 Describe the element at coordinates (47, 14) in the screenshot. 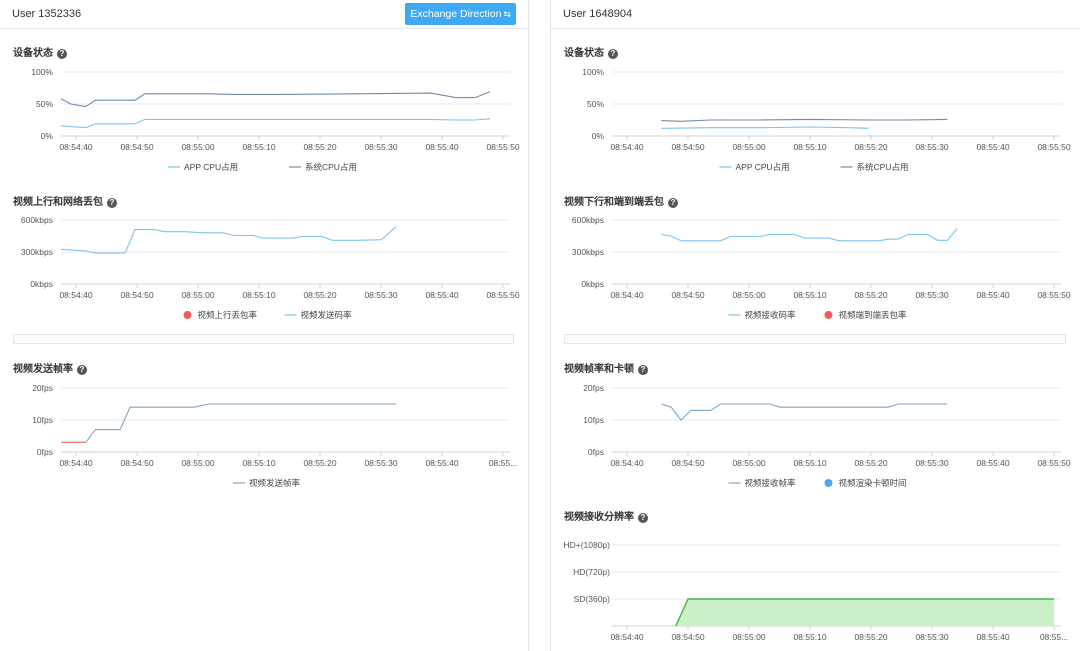

I see `left-user-label: User 1352336` at that location.